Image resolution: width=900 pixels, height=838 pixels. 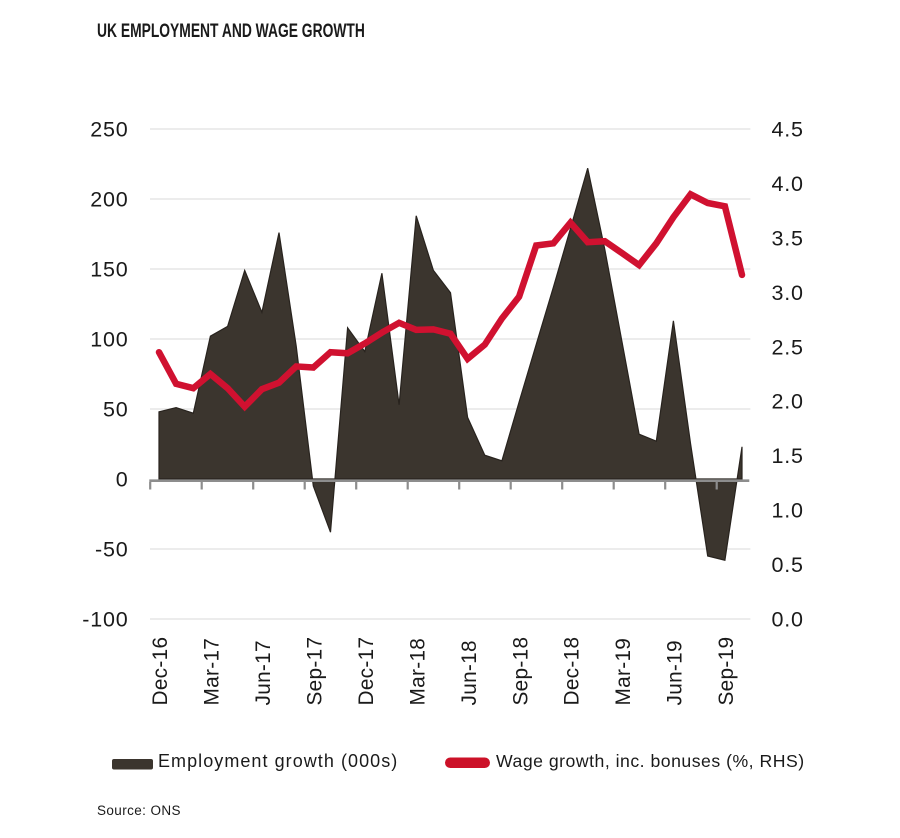 What do you see at coordinates (726, 671) in the screenshot?
I see `svg-text: Sep-19` at bounding box center [726, 671].